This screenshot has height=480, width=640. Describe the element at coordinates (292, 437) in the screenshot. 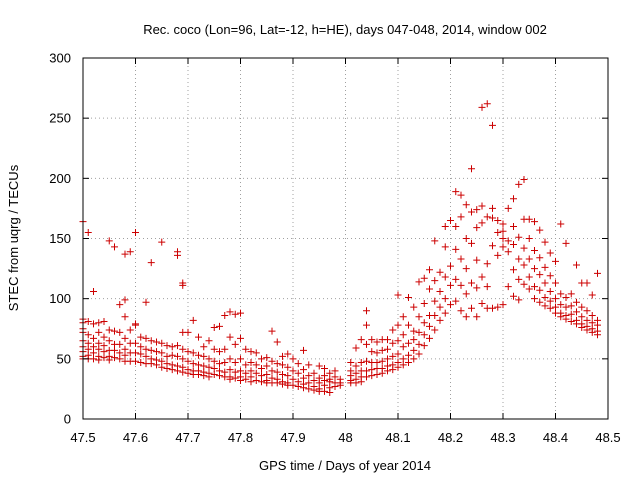

I see `x-tick-label: 47.9` at that location.